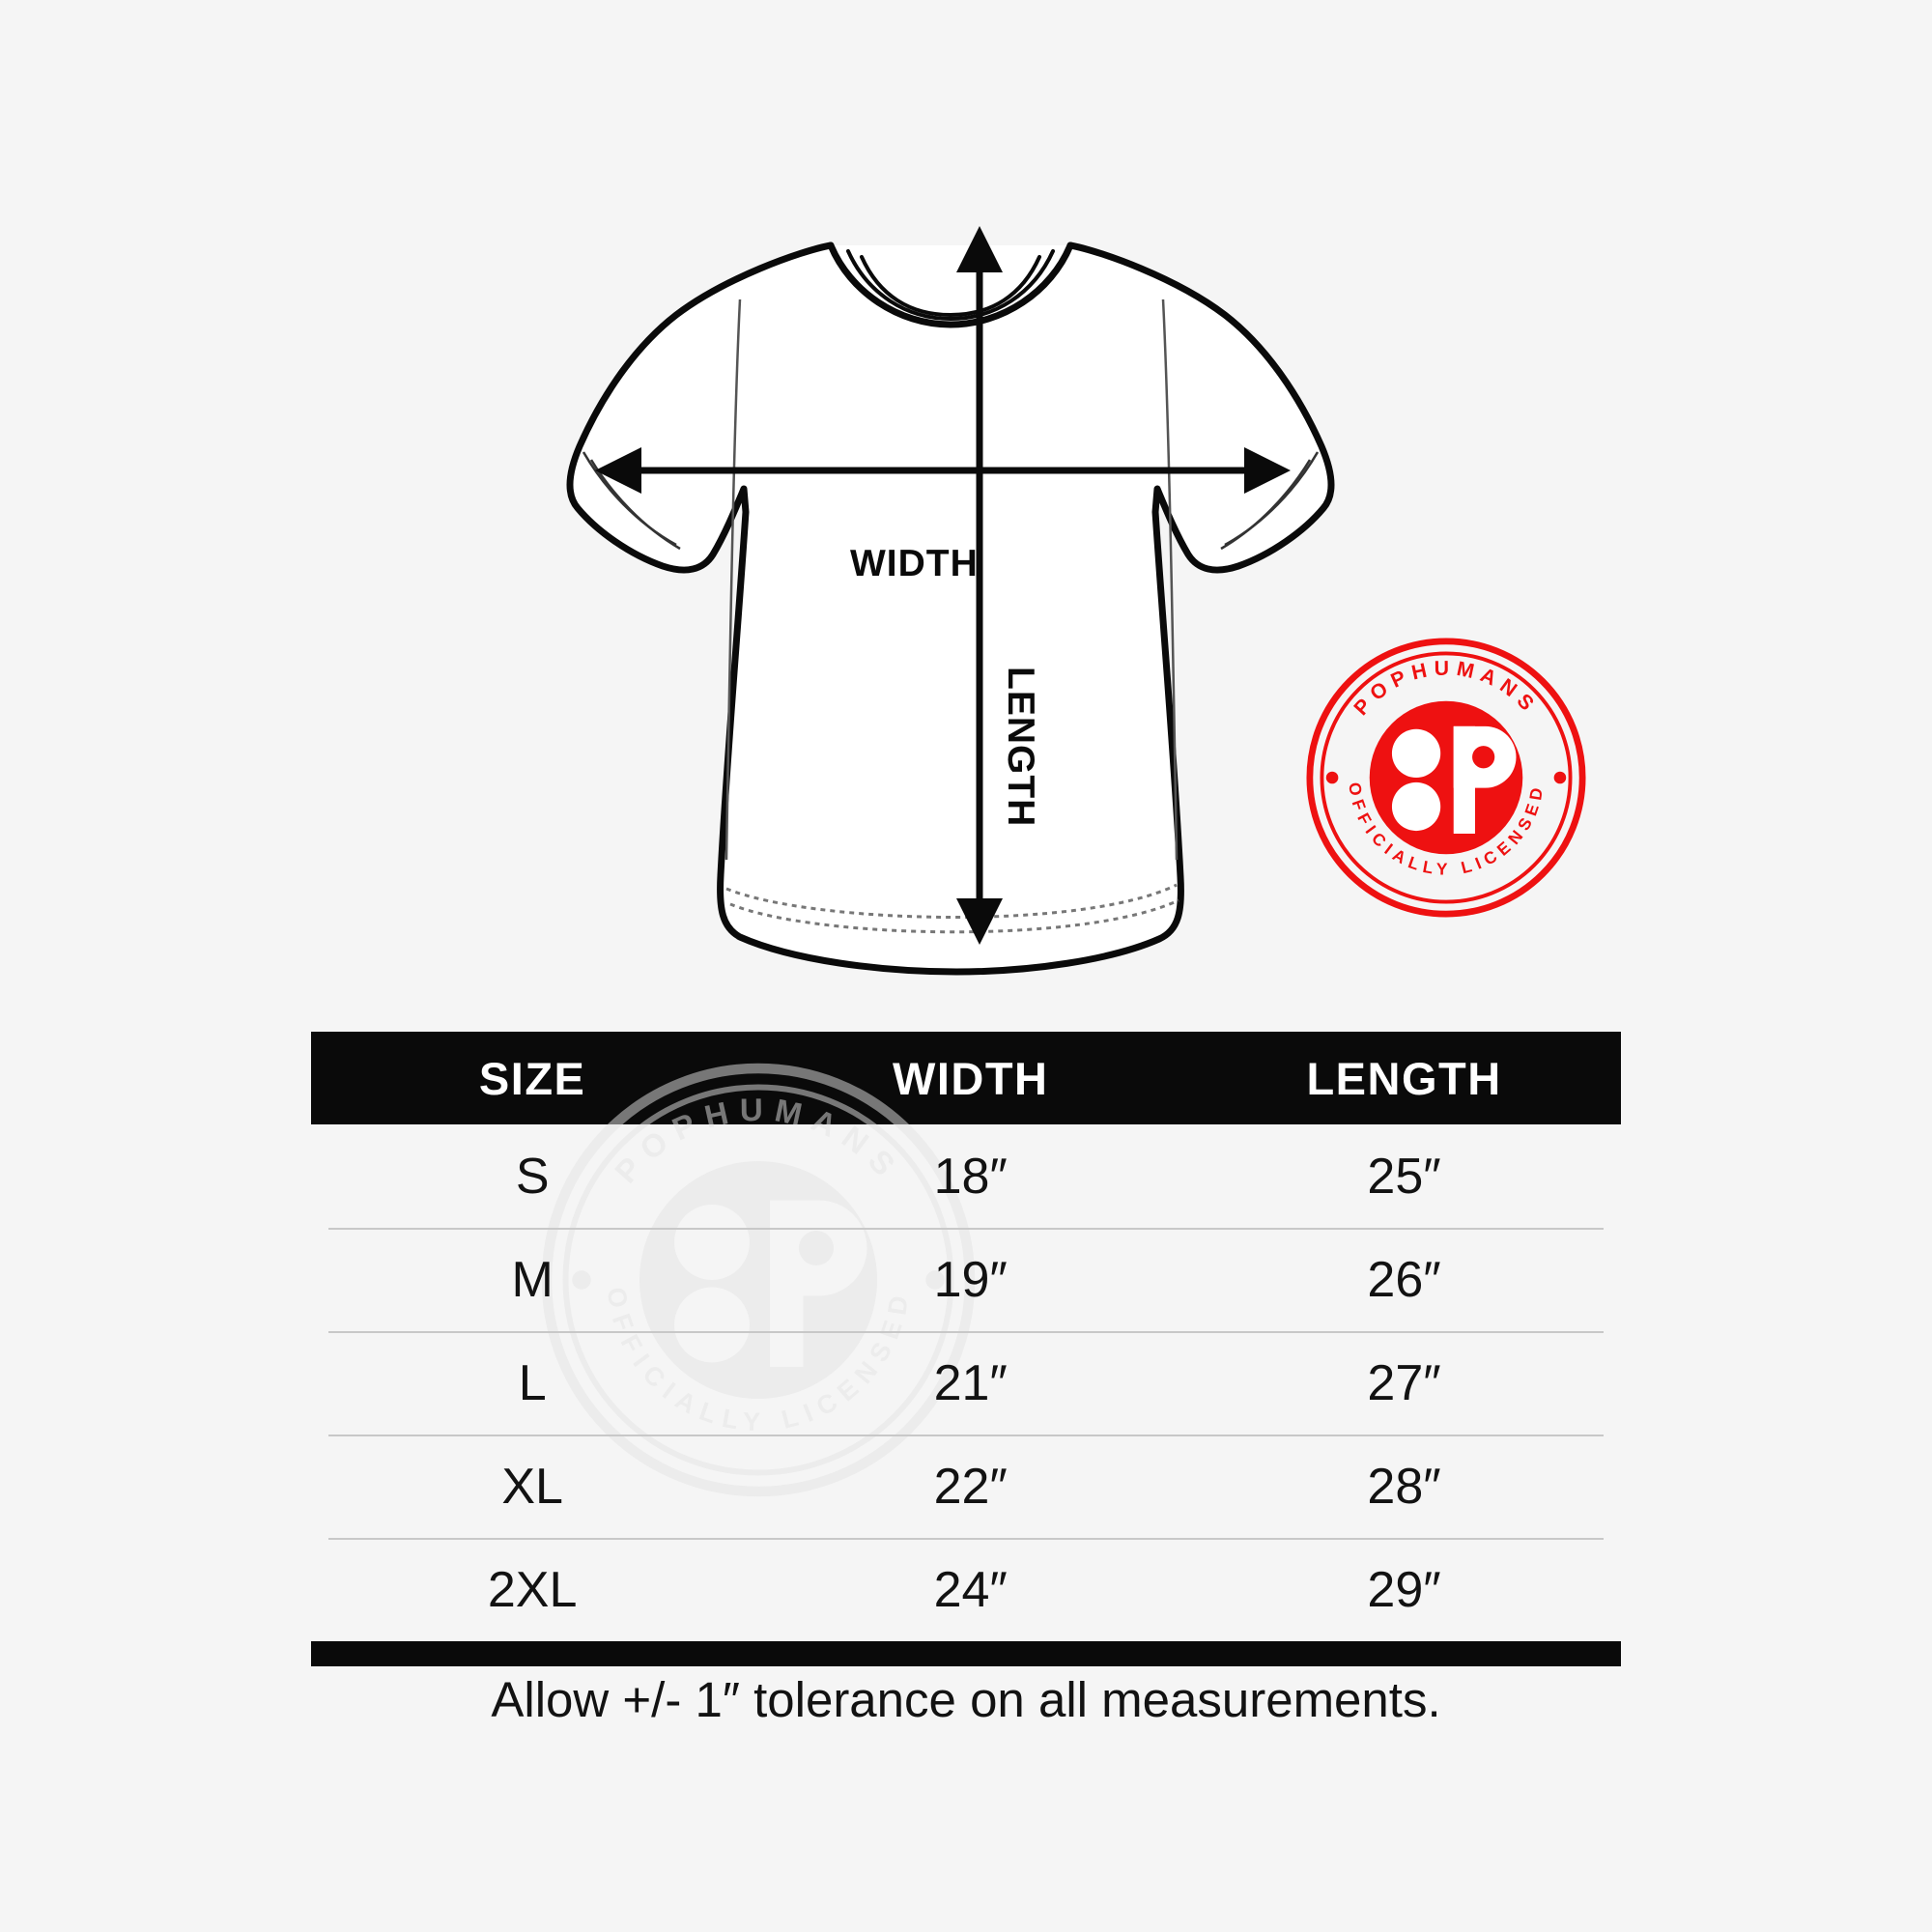 This screenshot has width=1932, height=1932. What do you see at coordinates (970, 1382) in the screenshot?
I see `cell-width: 21″` at bounding box center [970, 1382].